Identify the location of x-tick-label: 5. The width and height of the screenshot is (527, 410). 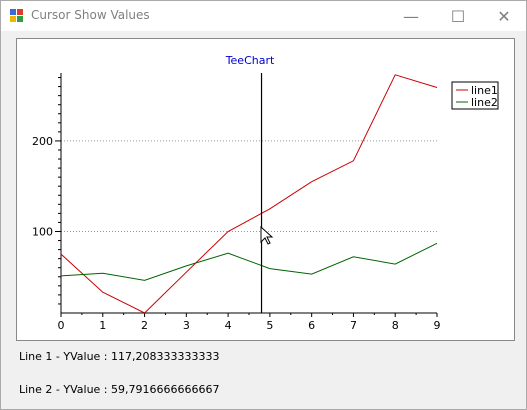
(269, 325).